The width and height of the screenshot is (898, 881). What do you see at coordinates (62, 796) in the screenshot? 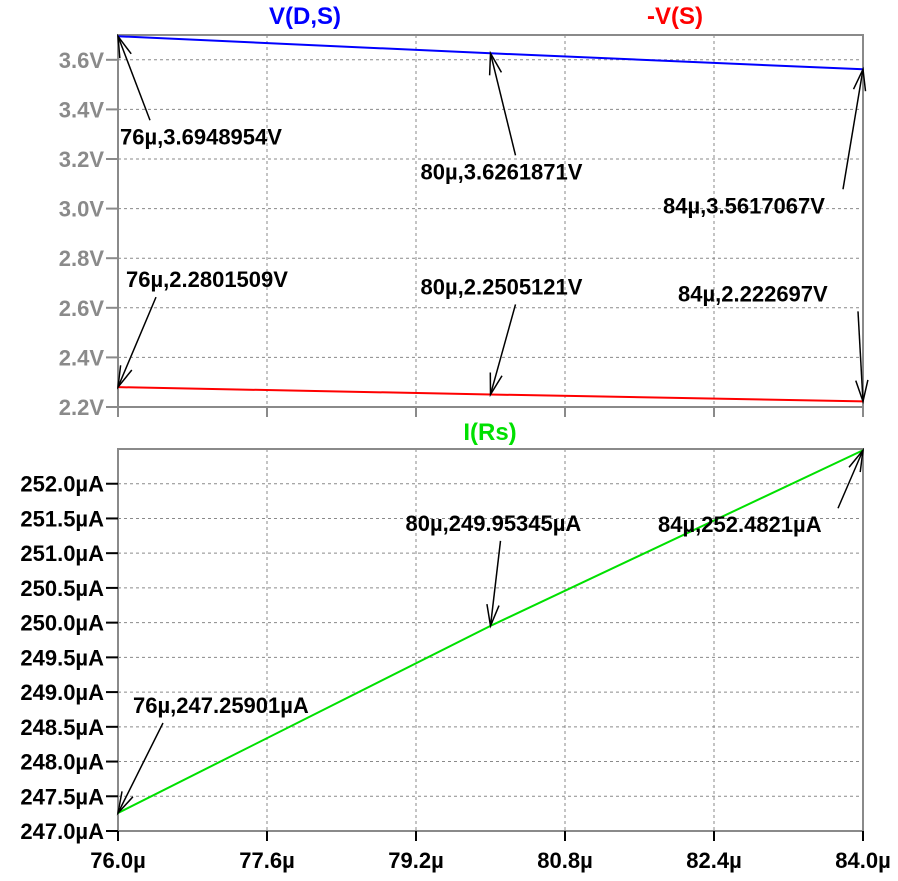
I see `y-tick-label: 247.5µA` at bounding box center [62, 796].